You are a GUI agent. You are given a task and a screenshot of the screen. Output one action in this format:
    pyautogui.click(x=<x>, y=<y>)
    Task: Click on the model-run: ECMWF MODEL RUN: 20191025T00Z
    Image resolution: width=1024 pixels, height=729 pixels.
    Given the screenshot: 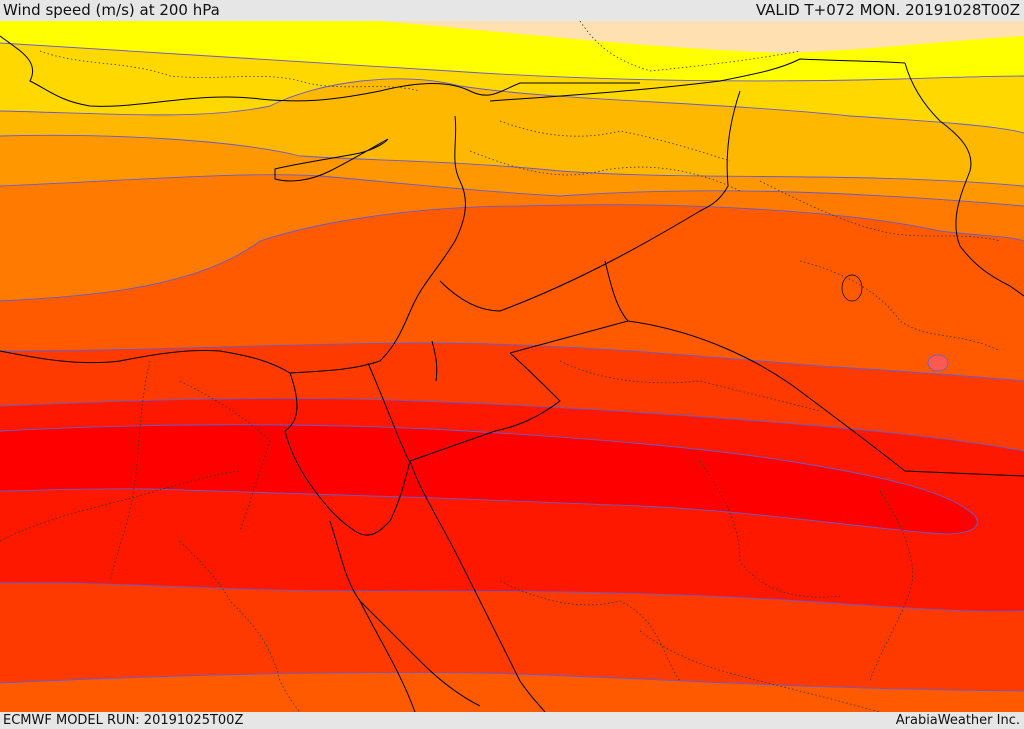 What is the action you would take?
    pyautogui.click(x=123, y=720)
    